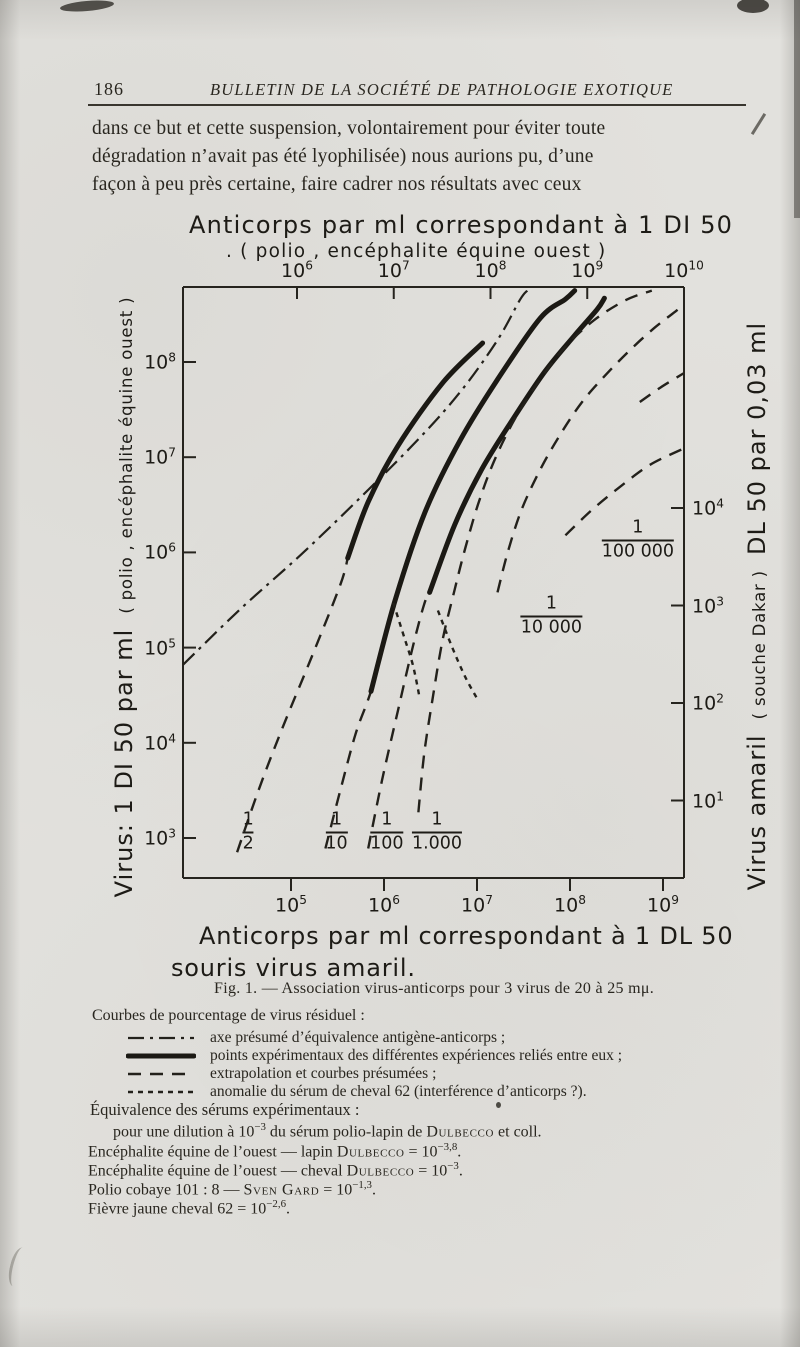  I want to click on curve-curve-1-100-experimental, so click(517, 445).